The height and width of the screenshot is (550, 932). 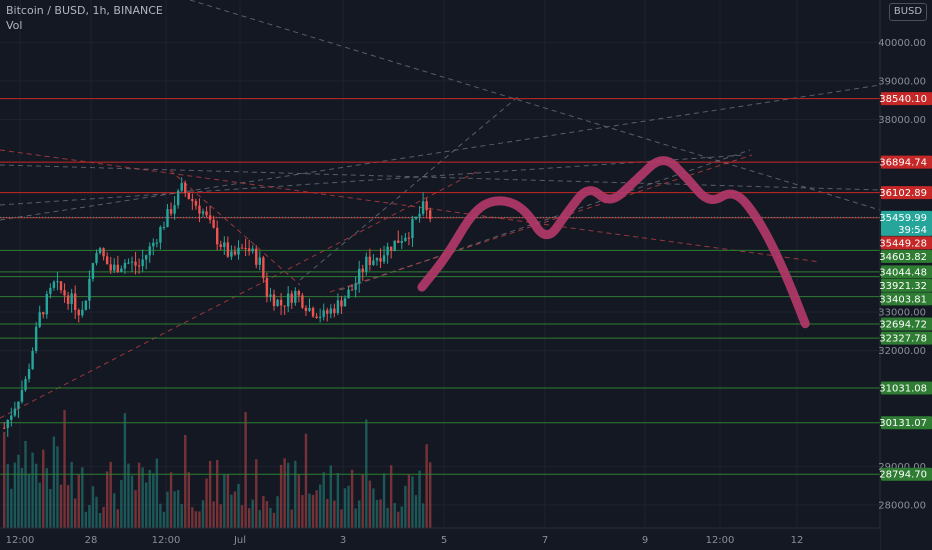 What do you see at coordinates (906, 223) in the screenshot?
I see `last-price-tag-bg` at bounding box center [906, 223].